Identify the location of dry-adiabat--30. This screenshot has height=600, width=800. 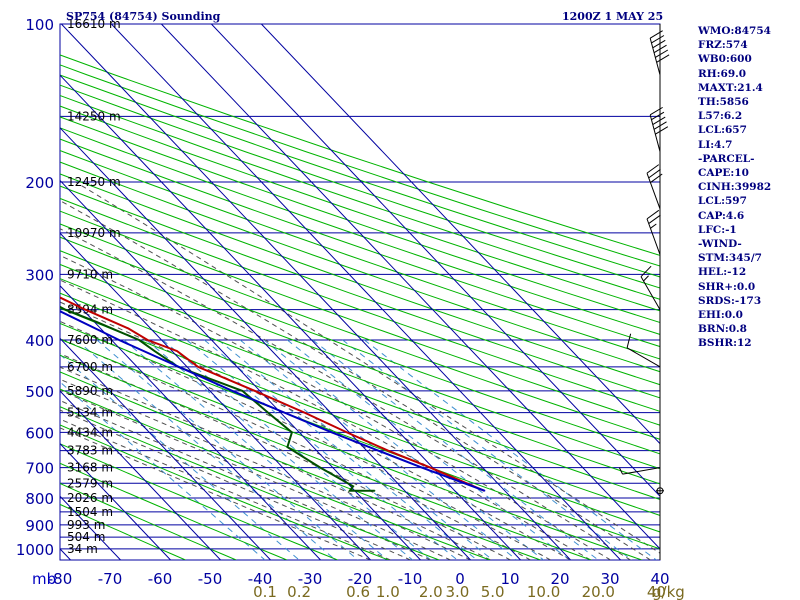
(199, 501).